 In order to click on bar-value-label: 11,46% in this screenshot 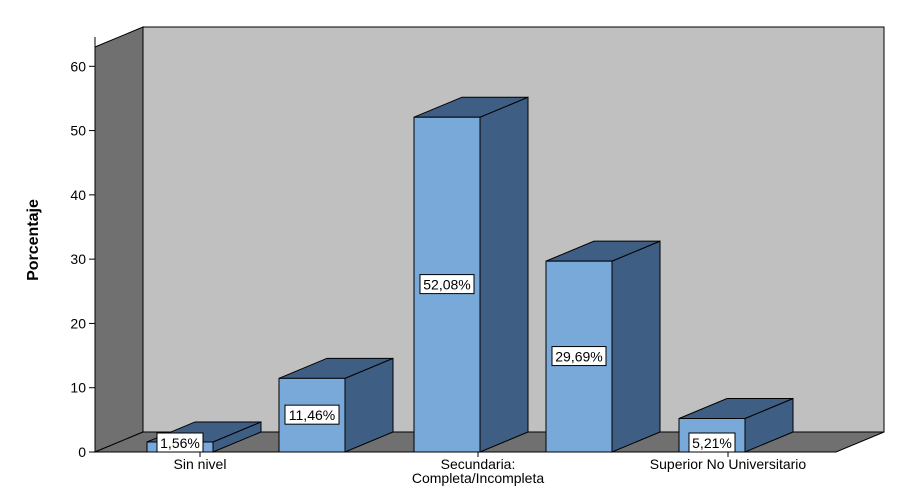, I will do `click(312, 414)`.